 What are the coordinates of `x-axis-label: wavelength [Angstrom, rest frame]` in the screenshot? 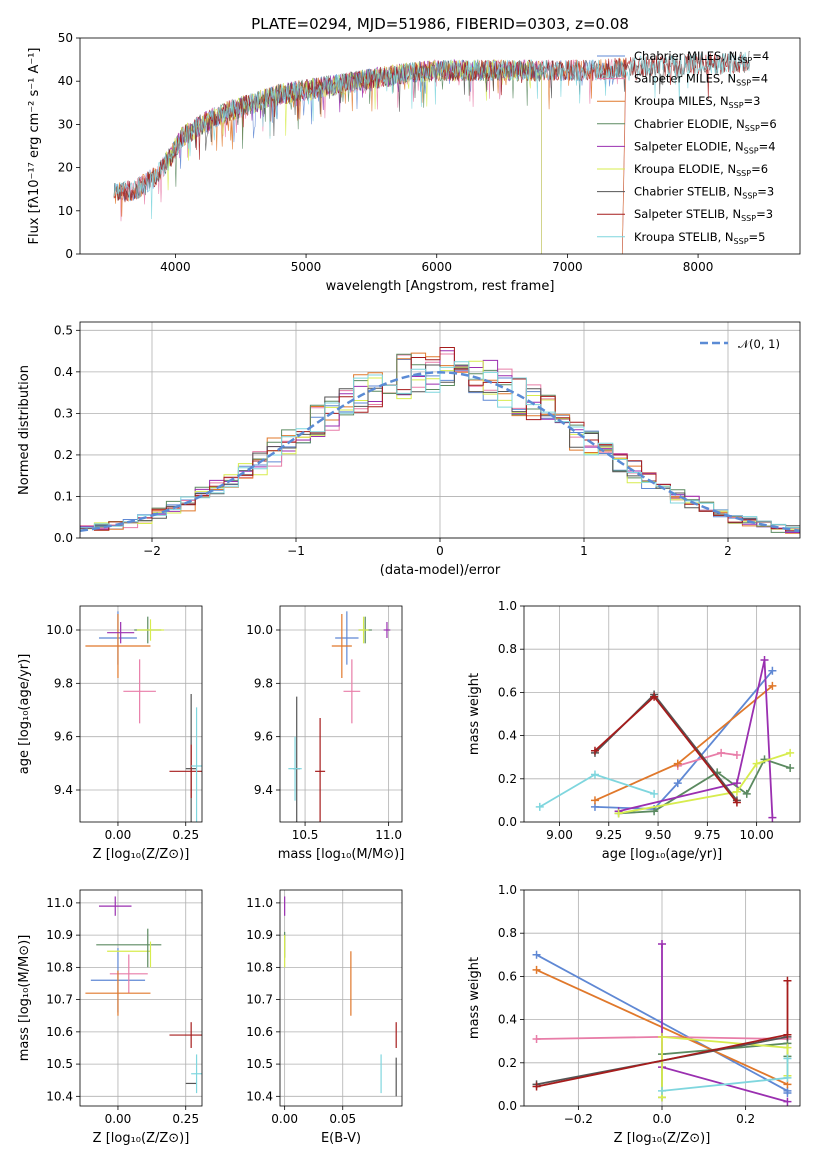 It's located at (440, 286).